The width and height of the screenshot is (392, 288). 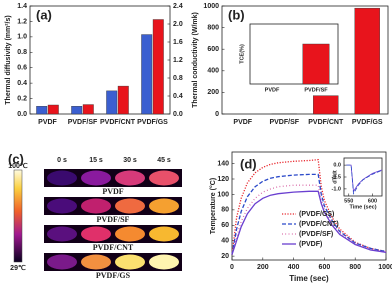 I want to click on y-axis-label: Temperature (°C), so click(x=213, y=206).